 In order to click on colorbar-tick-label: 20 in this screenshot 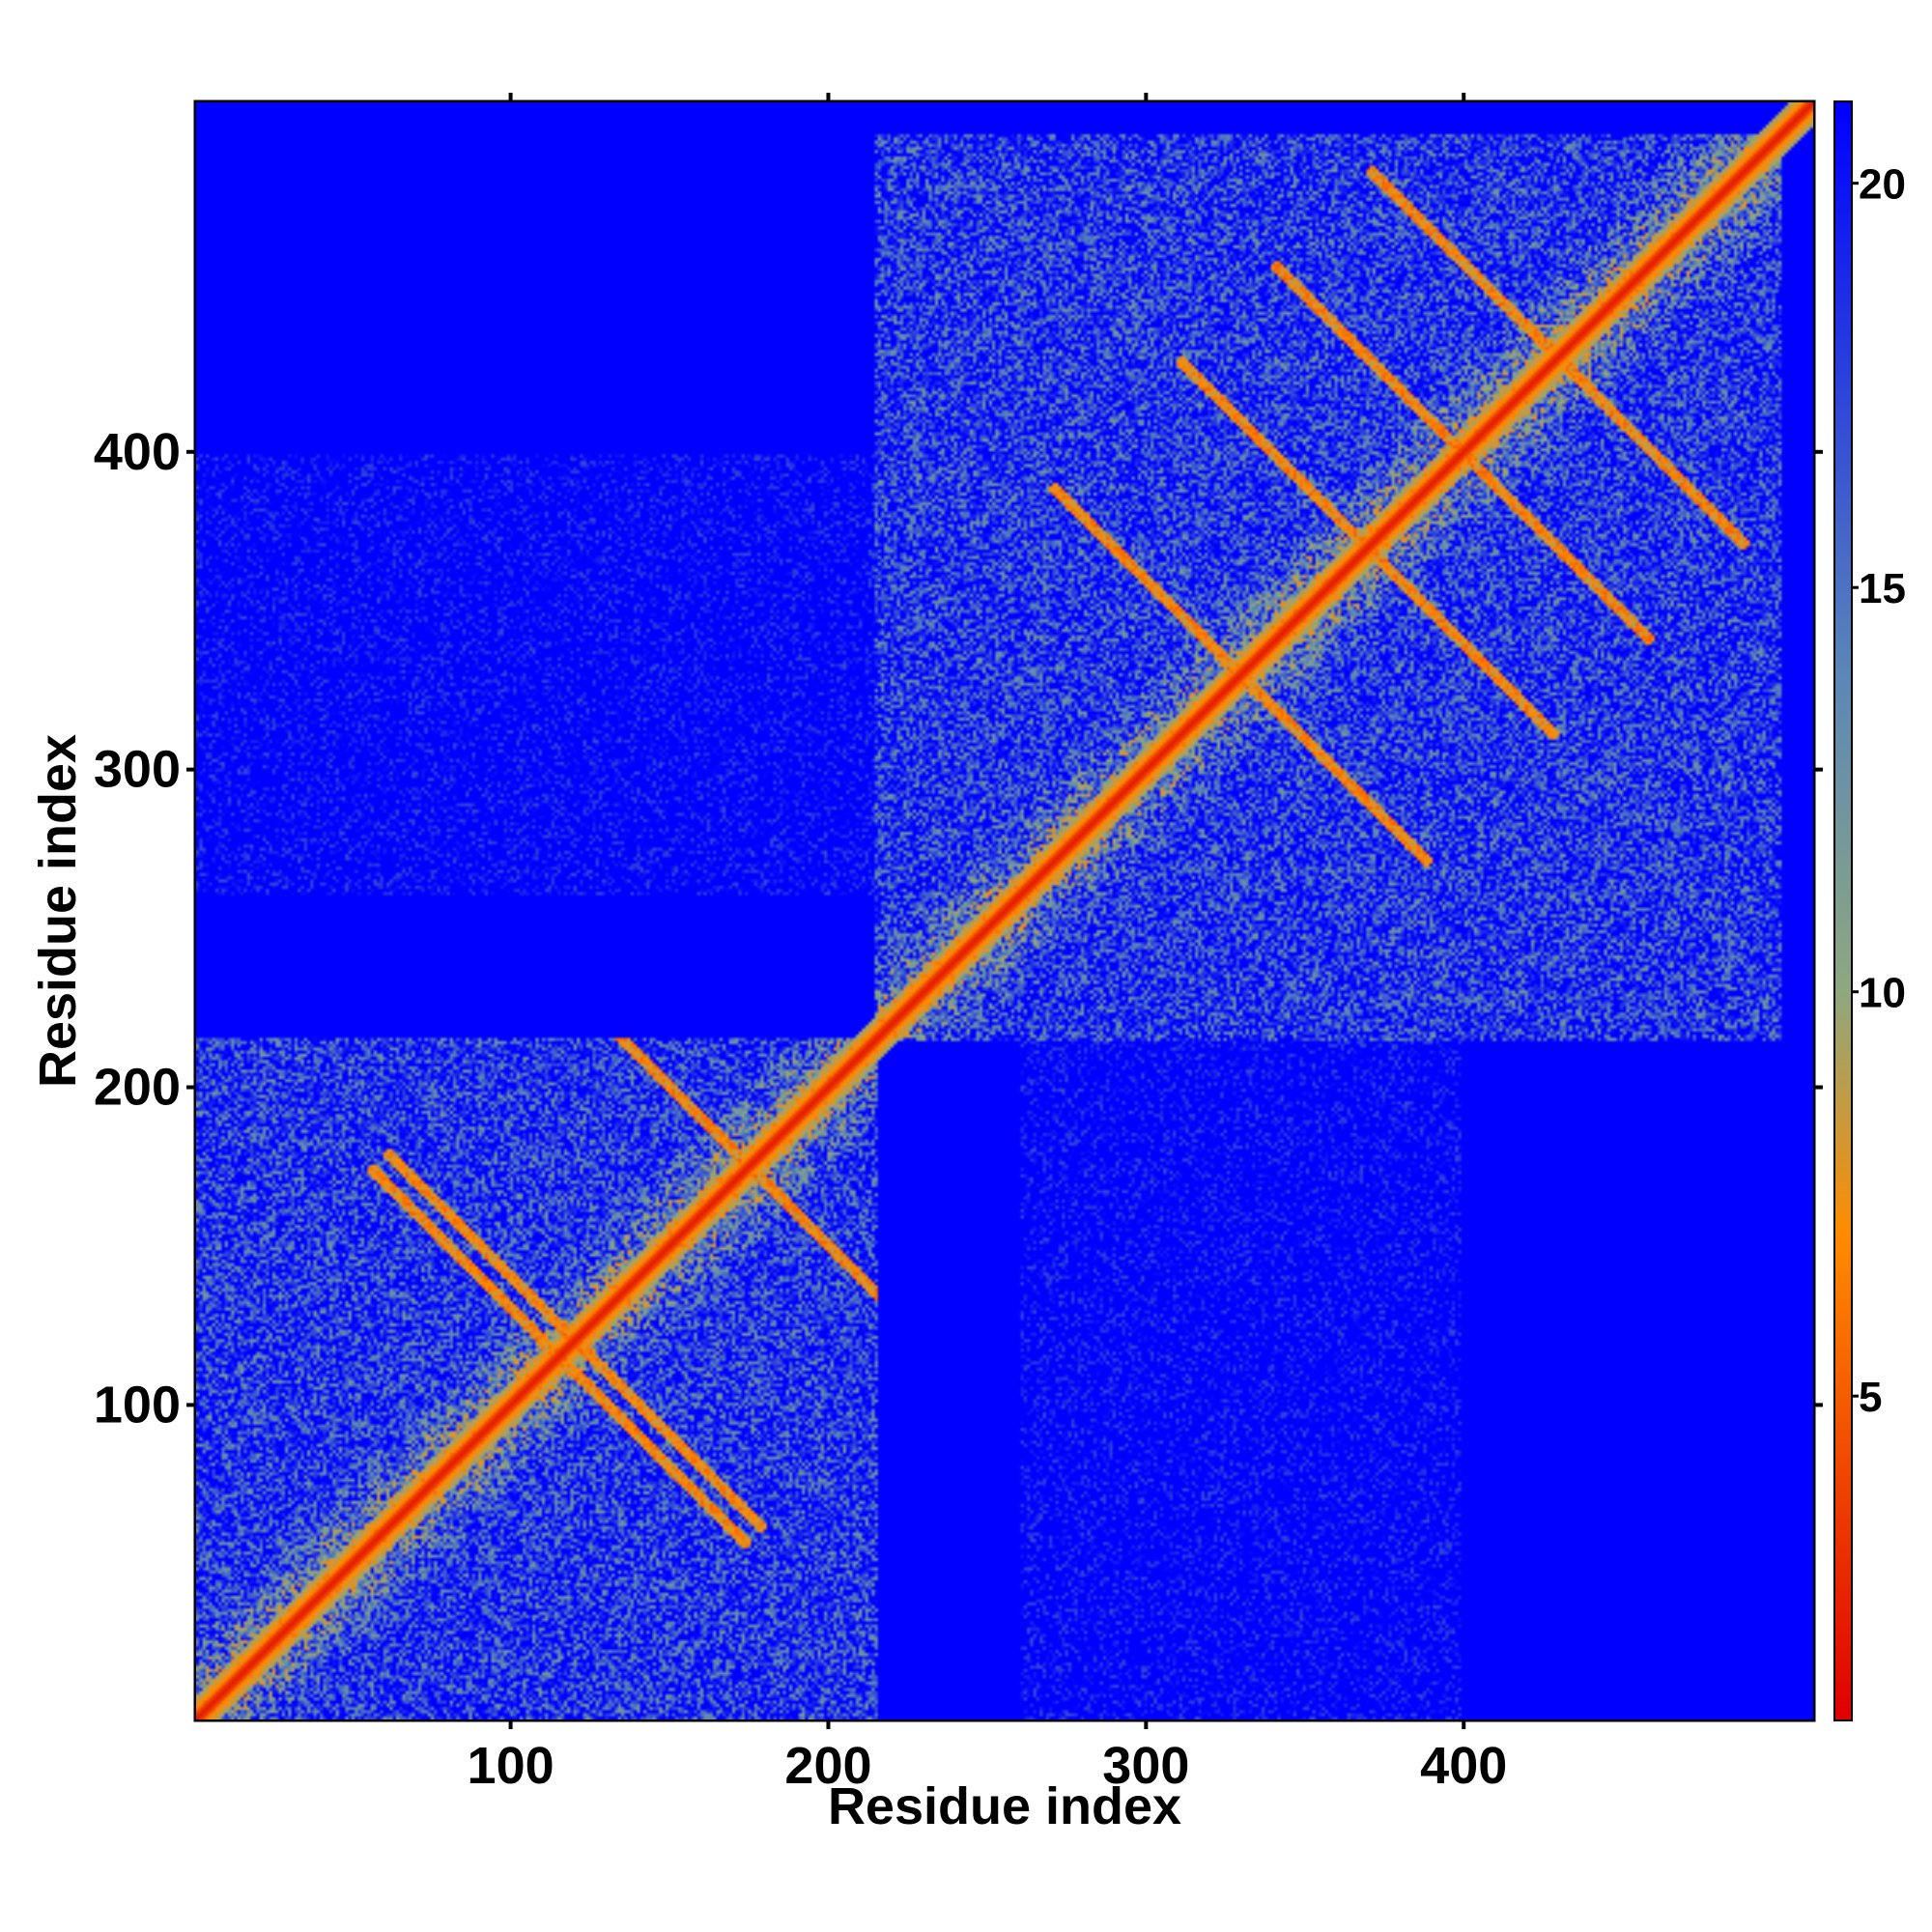, I will do `click(1882, 185)`.